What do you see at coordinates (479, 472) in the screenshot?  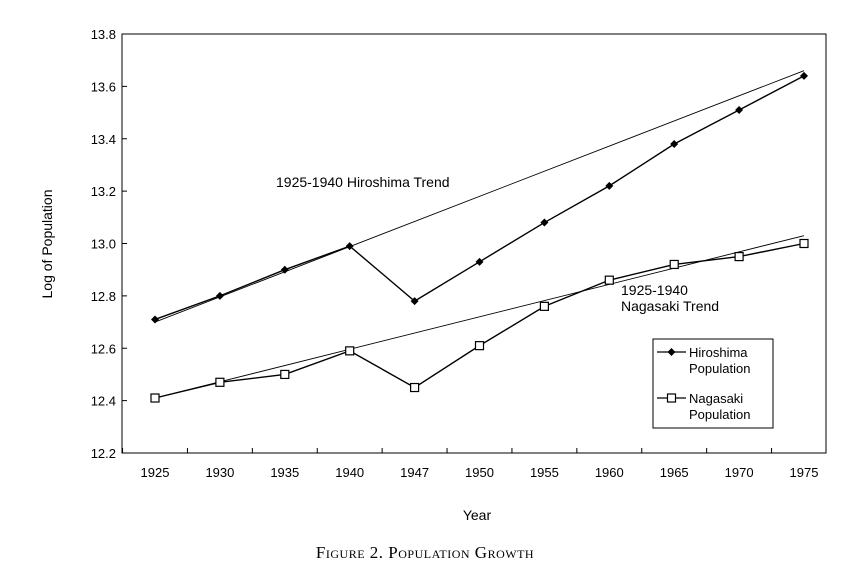 I see `x-tick-label: 1950` at bounding box center [479, 472].